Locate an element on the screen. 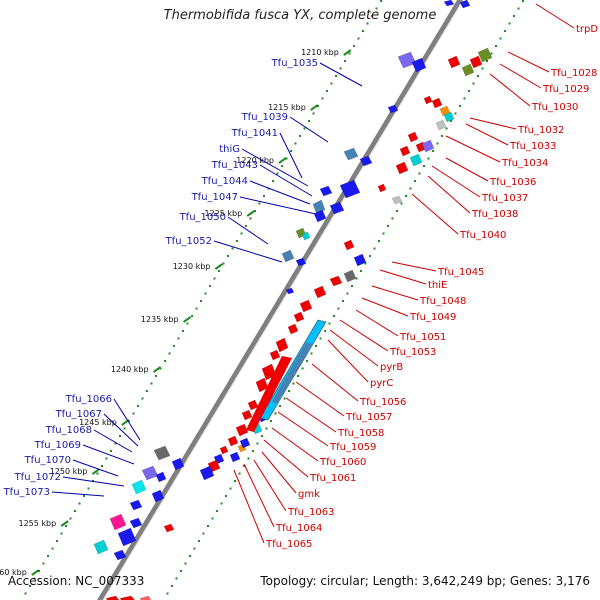 Image resolution: width=600 pixels, height=600 pixels. gene-label-left: Tfu_1069 is located at coordinates (57, 445).